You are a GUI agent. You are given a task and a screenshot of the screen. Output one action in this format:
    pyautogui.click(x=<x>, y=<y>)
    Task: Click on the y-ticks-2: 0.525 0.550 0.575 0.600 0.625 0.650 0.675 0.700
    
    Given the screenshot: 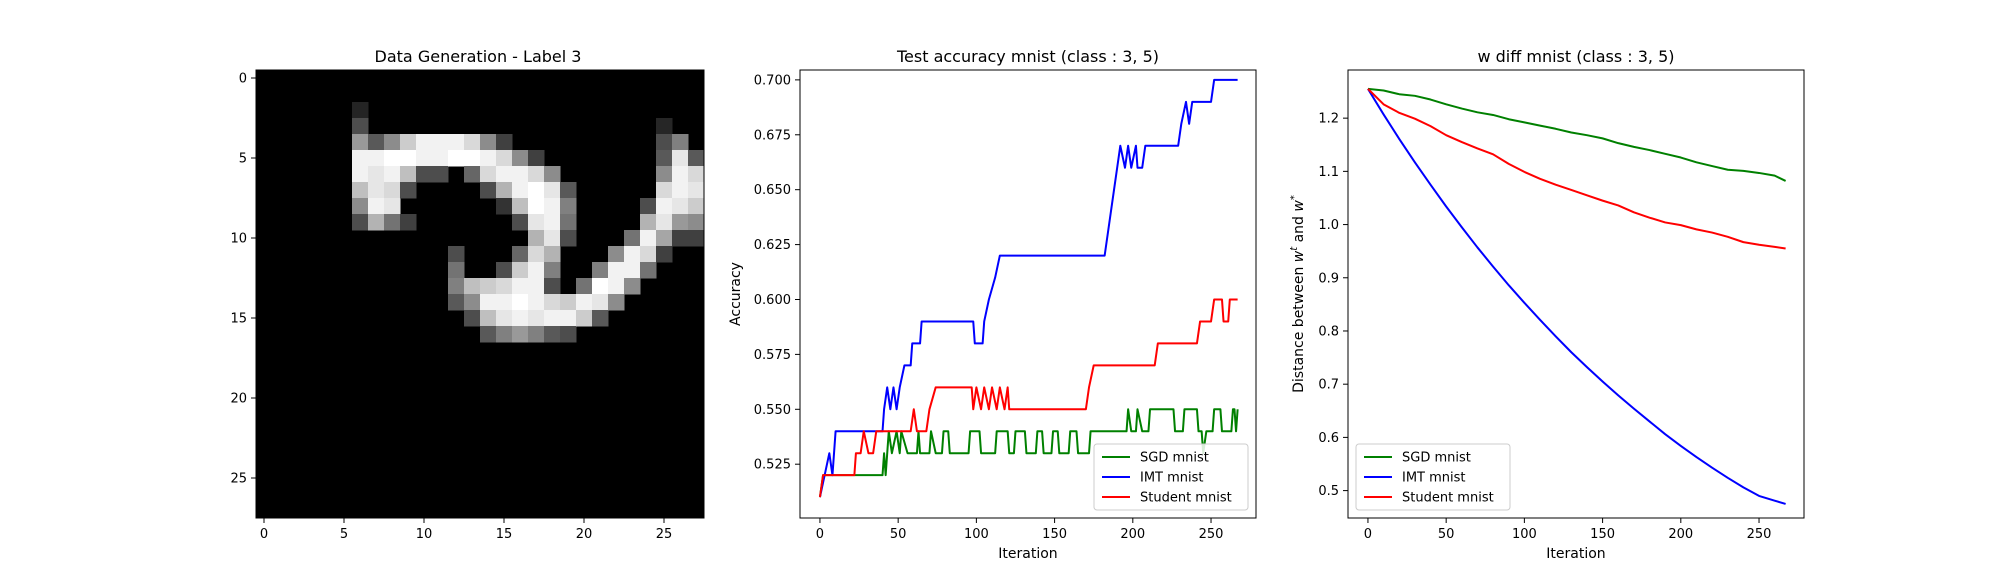 What is the action you would take?
    pyautogui.click(x=777, y=273)
    